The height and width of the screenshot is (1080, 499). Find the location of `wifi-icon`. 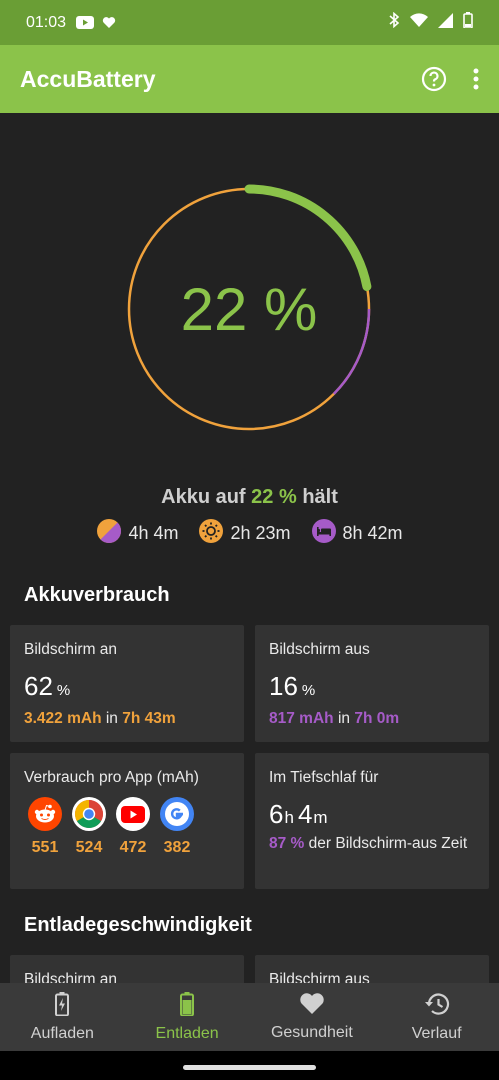

wifi-icon is located at coordinates (419, 22).